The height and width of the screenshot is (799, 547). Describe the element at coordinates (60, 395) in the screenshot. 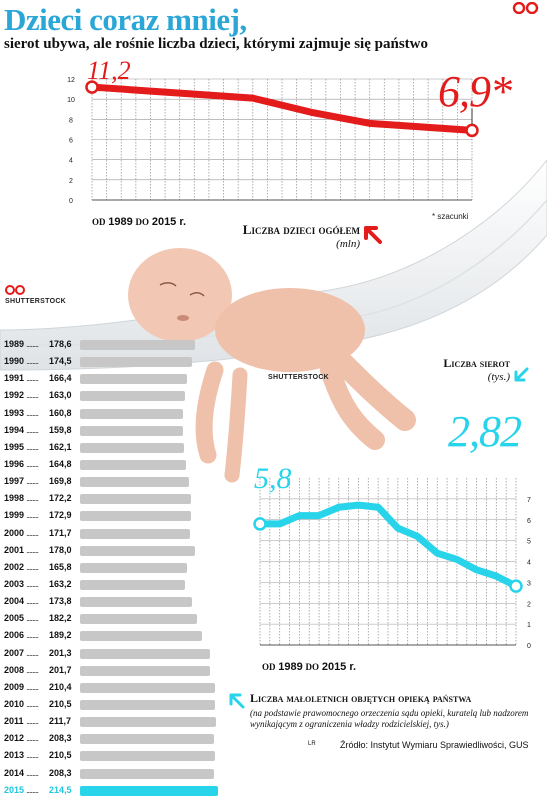

I see `bar-value-label: 163,0` at that location.